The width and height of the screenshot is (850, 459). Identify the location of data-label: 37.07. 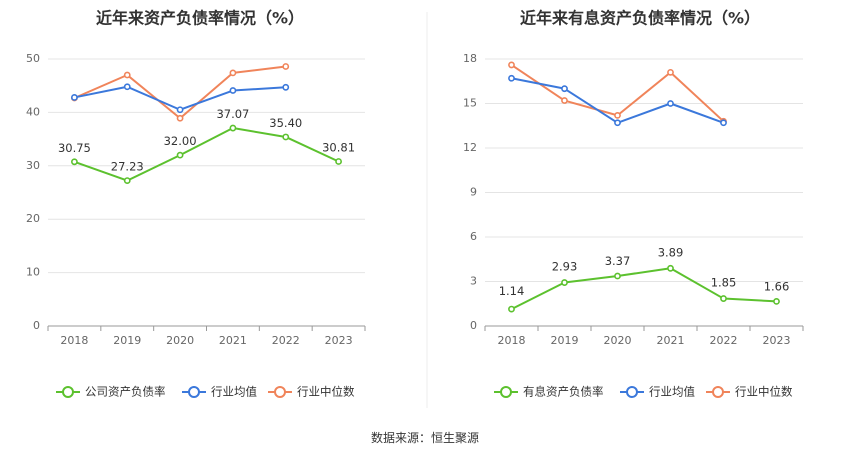
(232, 114).